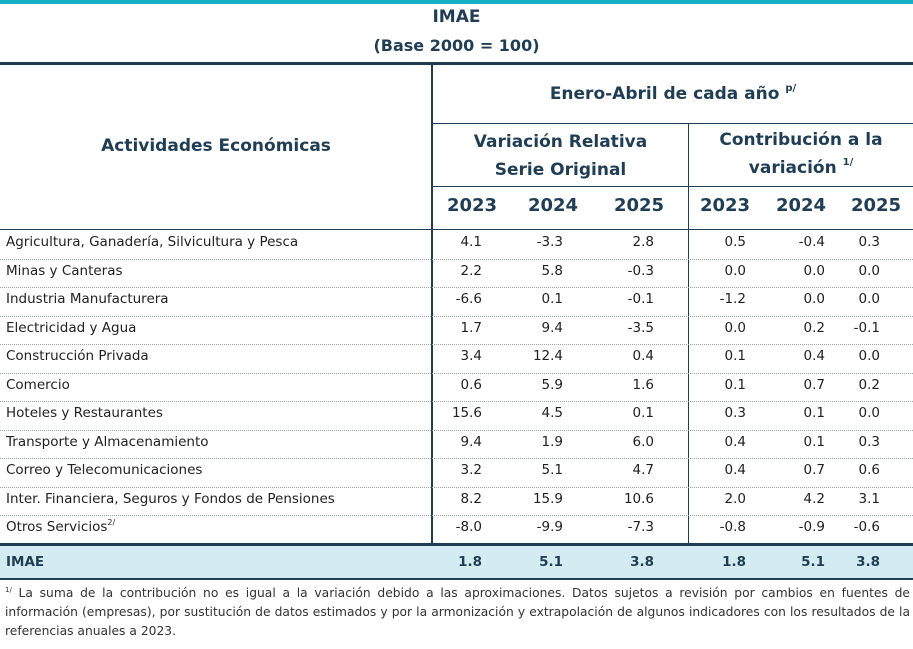 This screenshot has height=649, width=913. I want to click on row-label-text: Construcción Privada, so click(77, 356).